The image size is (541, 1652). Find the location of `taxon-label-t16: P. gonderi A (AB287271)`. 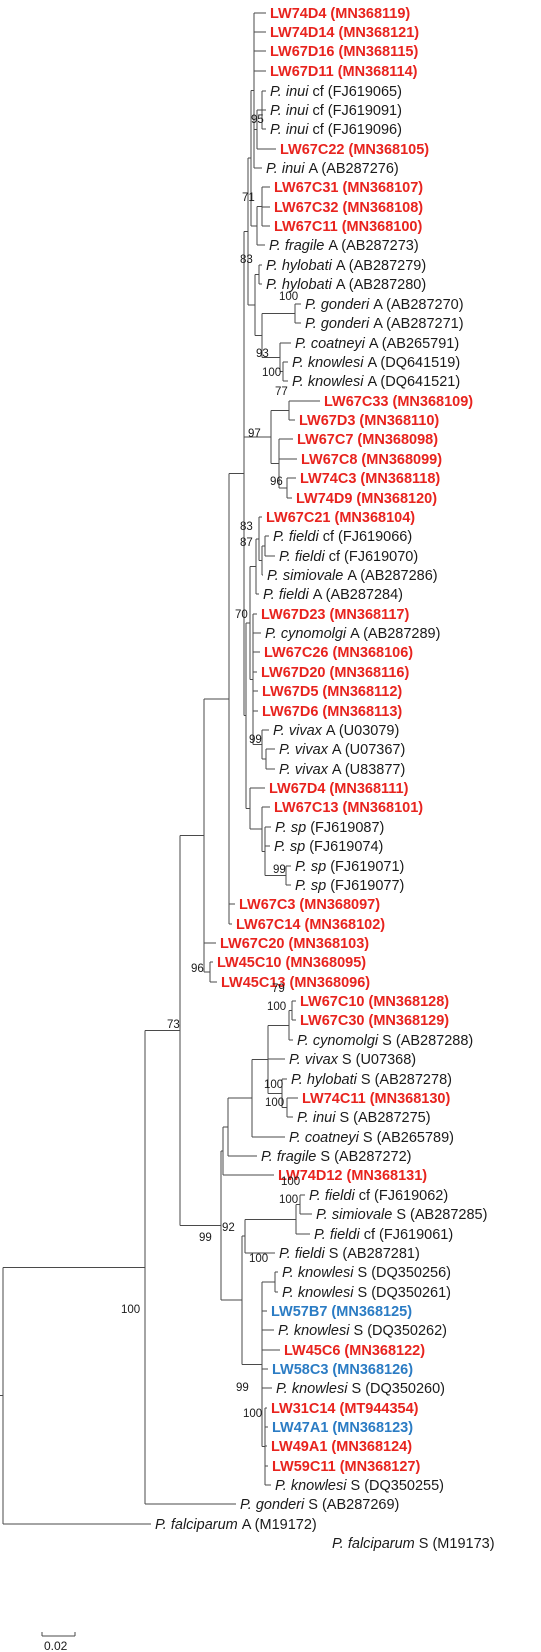

taxon-label-t16: P. gonderi A (AB287271) is located at coordinates (384, 324).